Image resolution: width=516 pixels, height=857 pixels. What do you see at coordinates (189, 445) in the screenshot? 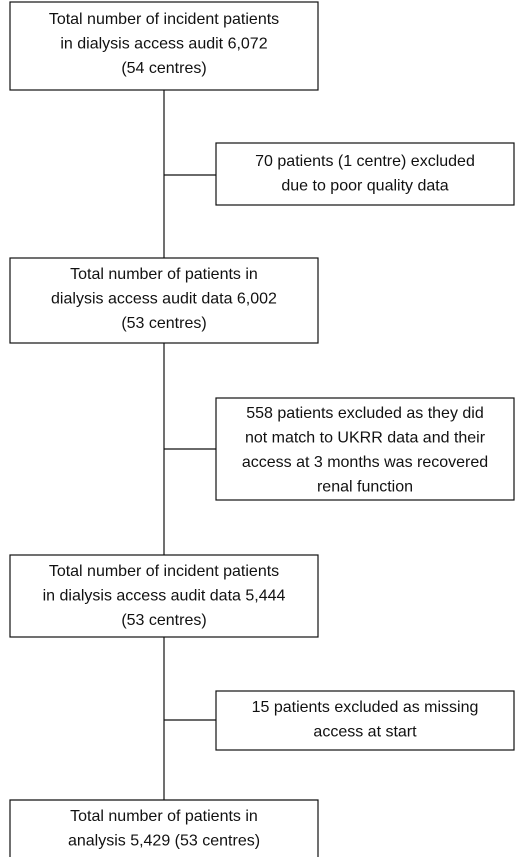
I see `connectors` at bounding box center [189, 445].